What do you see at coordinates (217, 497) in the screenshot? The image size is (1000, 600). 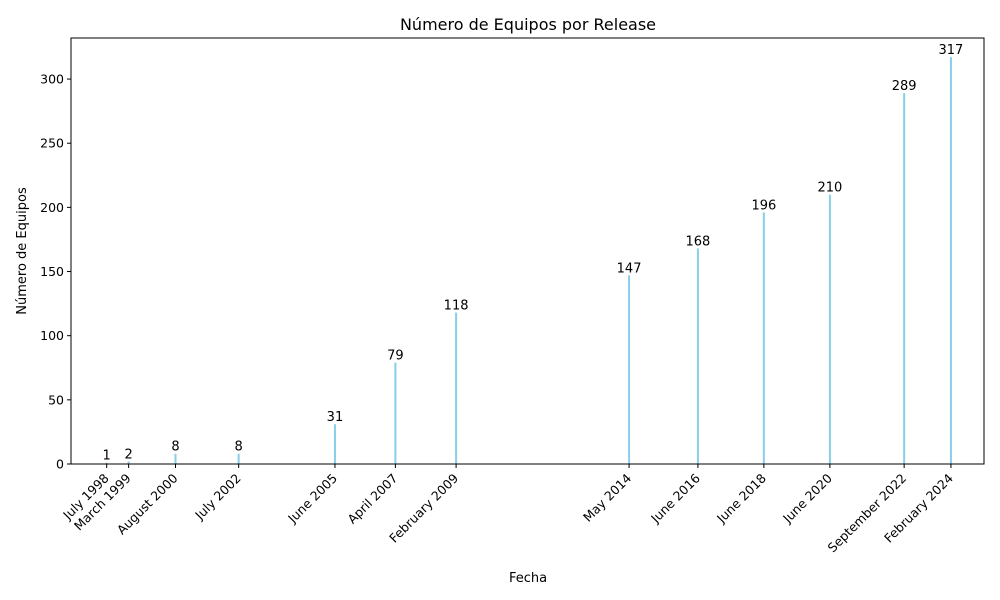 I see `x-tick-label: July 2002` at bounding box center [217, 497].